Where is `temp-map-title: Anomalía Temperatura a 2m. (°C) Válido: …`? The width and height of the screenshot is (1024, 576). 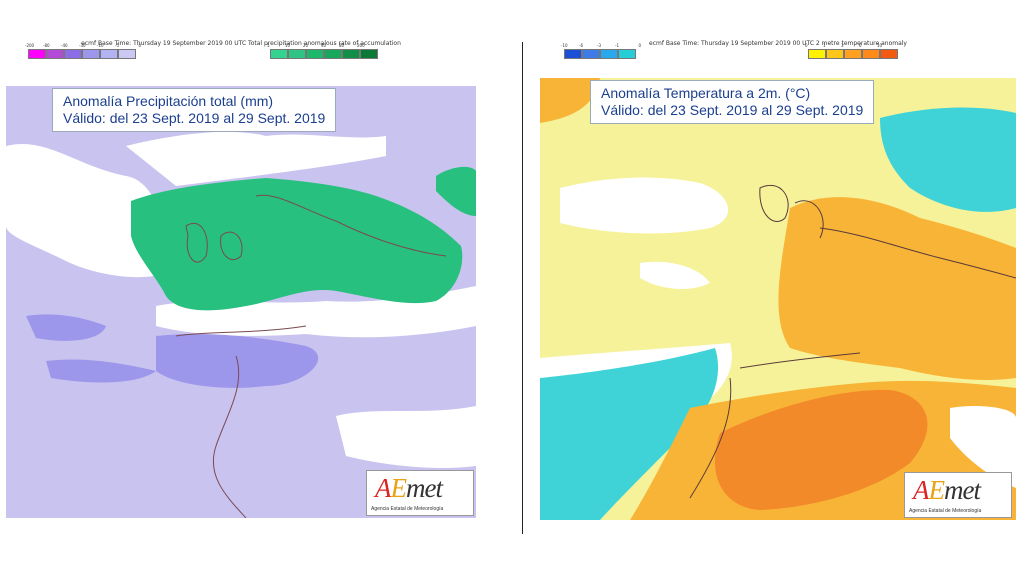
temp-map-title: Anomalía Temperatura a 2m. (°C) Válido: … is located at coordinates (732, 102).